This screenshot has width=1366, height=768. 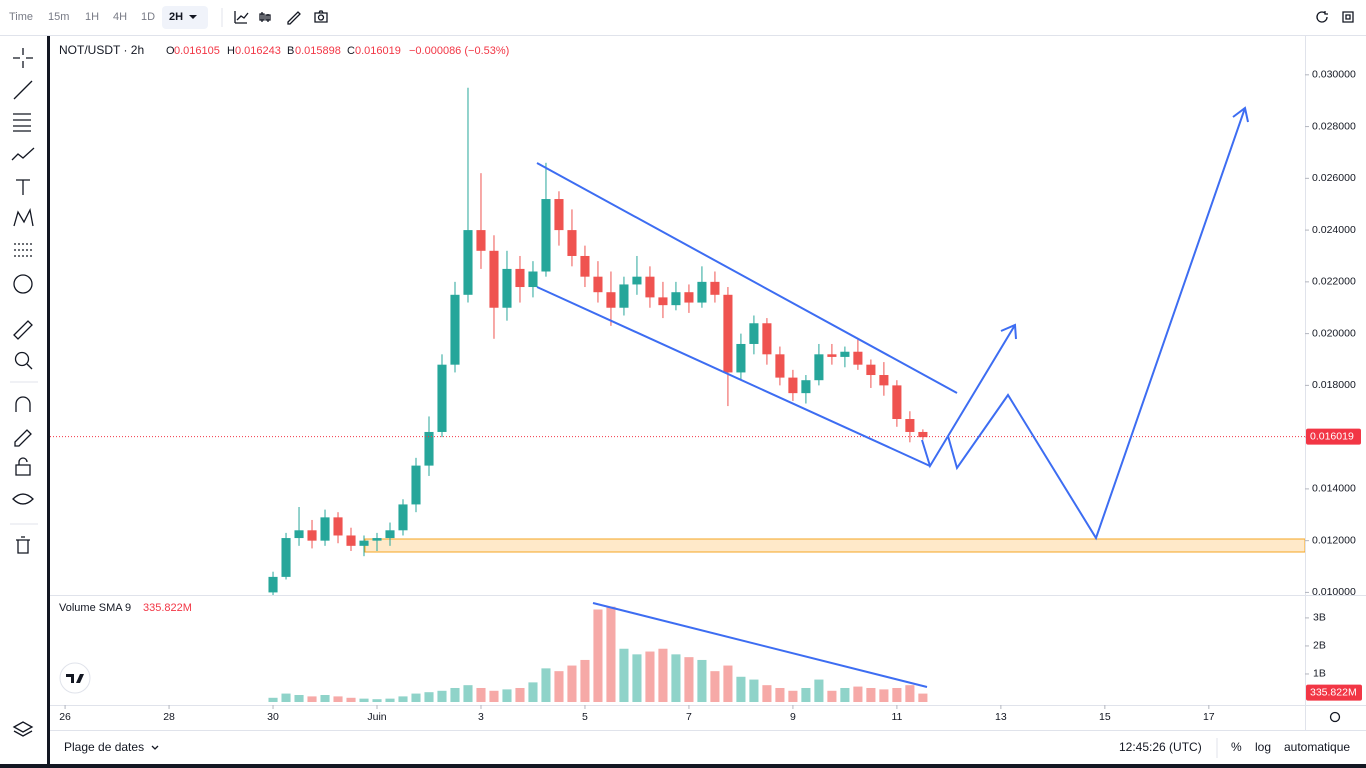 What do you see at coordinates (1335, 717) in the screenshot?
I see `settings-icon` at bounding box center [1335, 717].